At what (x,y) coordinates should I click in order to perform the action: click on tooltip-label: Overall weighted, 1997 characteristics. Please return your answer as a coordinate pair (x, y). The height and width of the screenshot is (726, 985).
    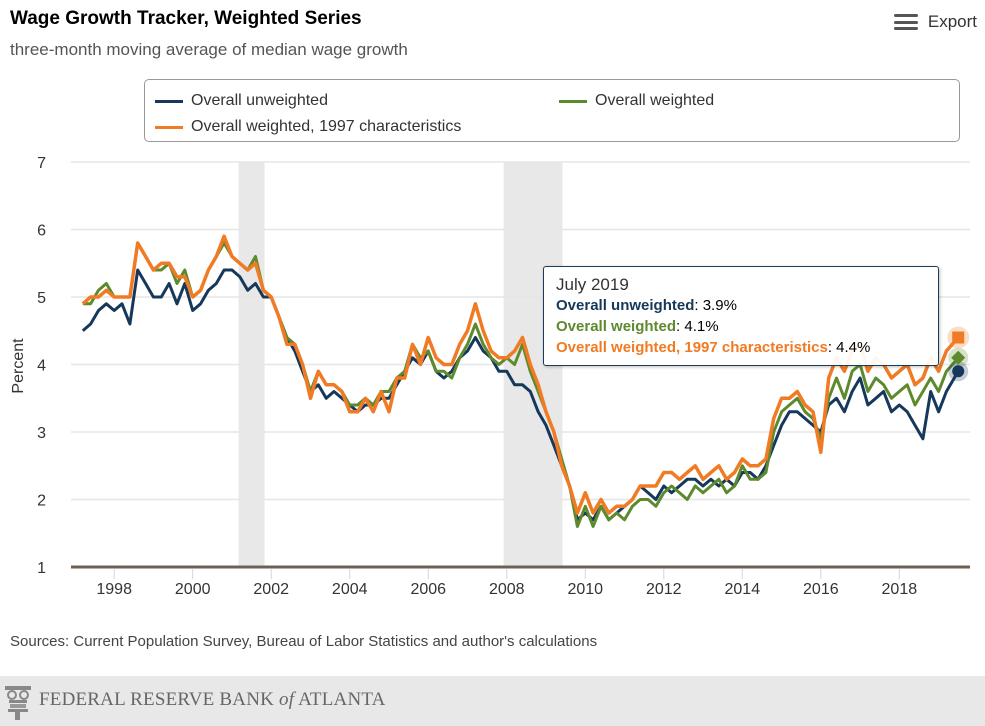
    Looking at the image, I should click on (692, 347).